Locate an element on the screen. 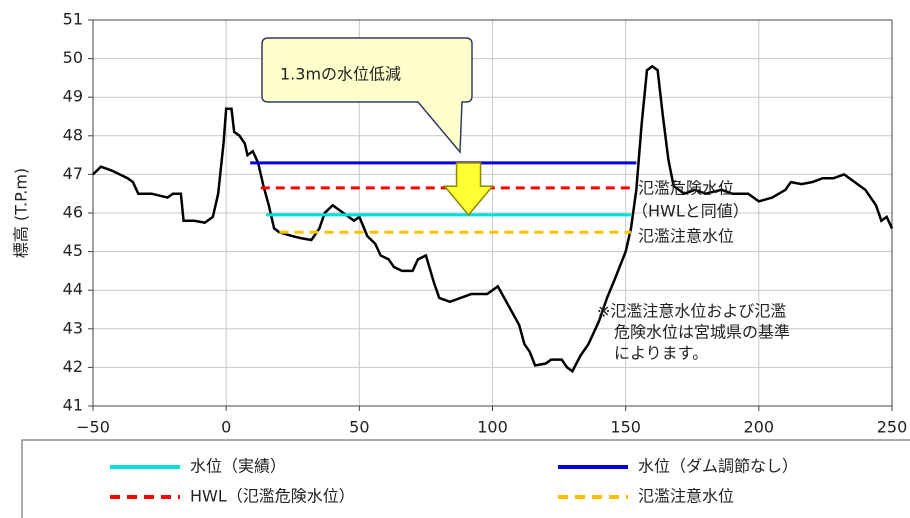 This screenshot has width=910, height=518. legend-label: 氾濫注意水位 is located at coordinates (686, 496).